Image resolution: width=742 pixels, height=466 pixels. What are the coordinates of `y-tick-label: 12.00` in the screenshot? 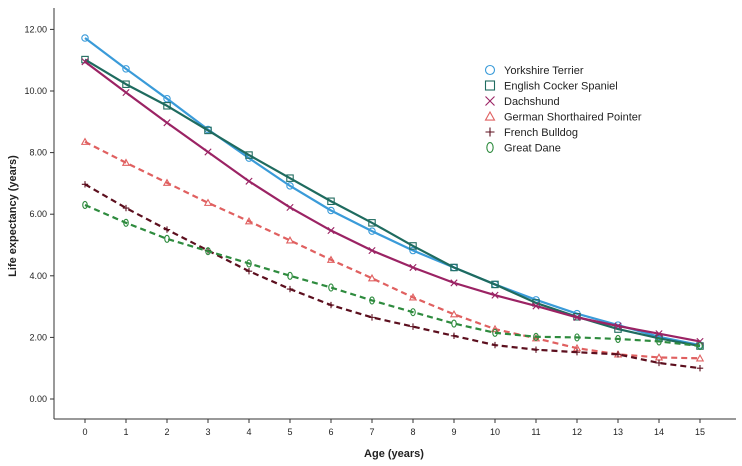 It's located at (35, 29).